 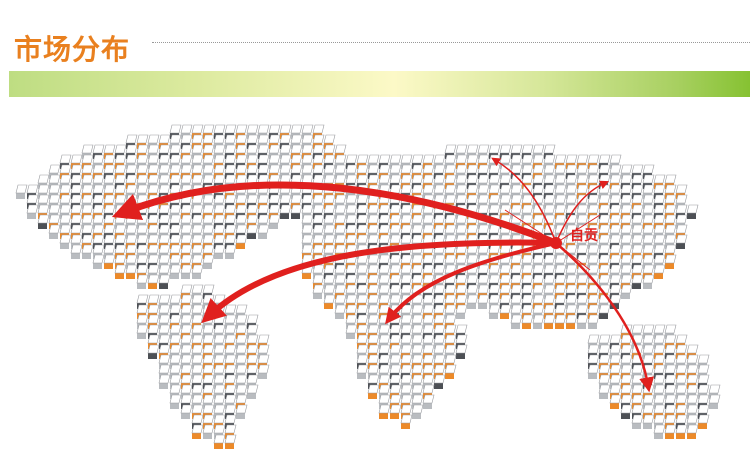 What do you see at coordinates (605, 317) in the screenshot?
I see `arrow-australia` at bounding box center [605, 317].